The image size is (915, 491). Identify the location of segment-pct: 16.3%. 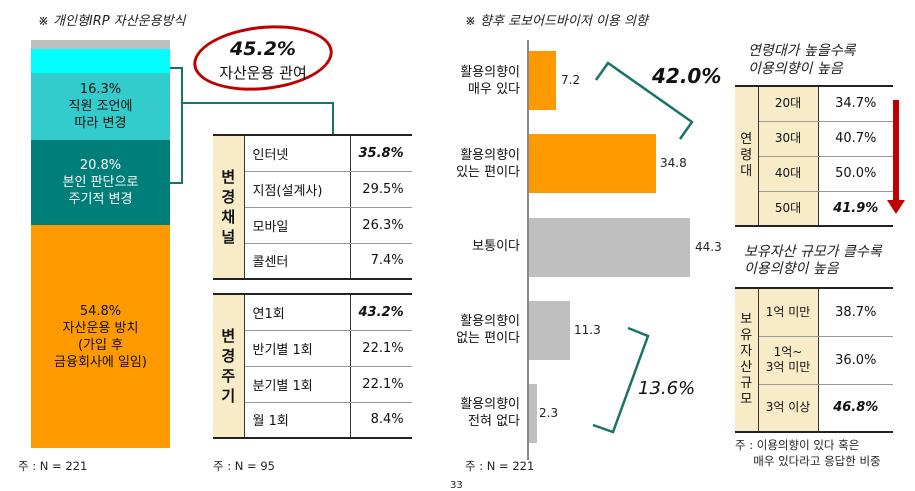
(100, 89).